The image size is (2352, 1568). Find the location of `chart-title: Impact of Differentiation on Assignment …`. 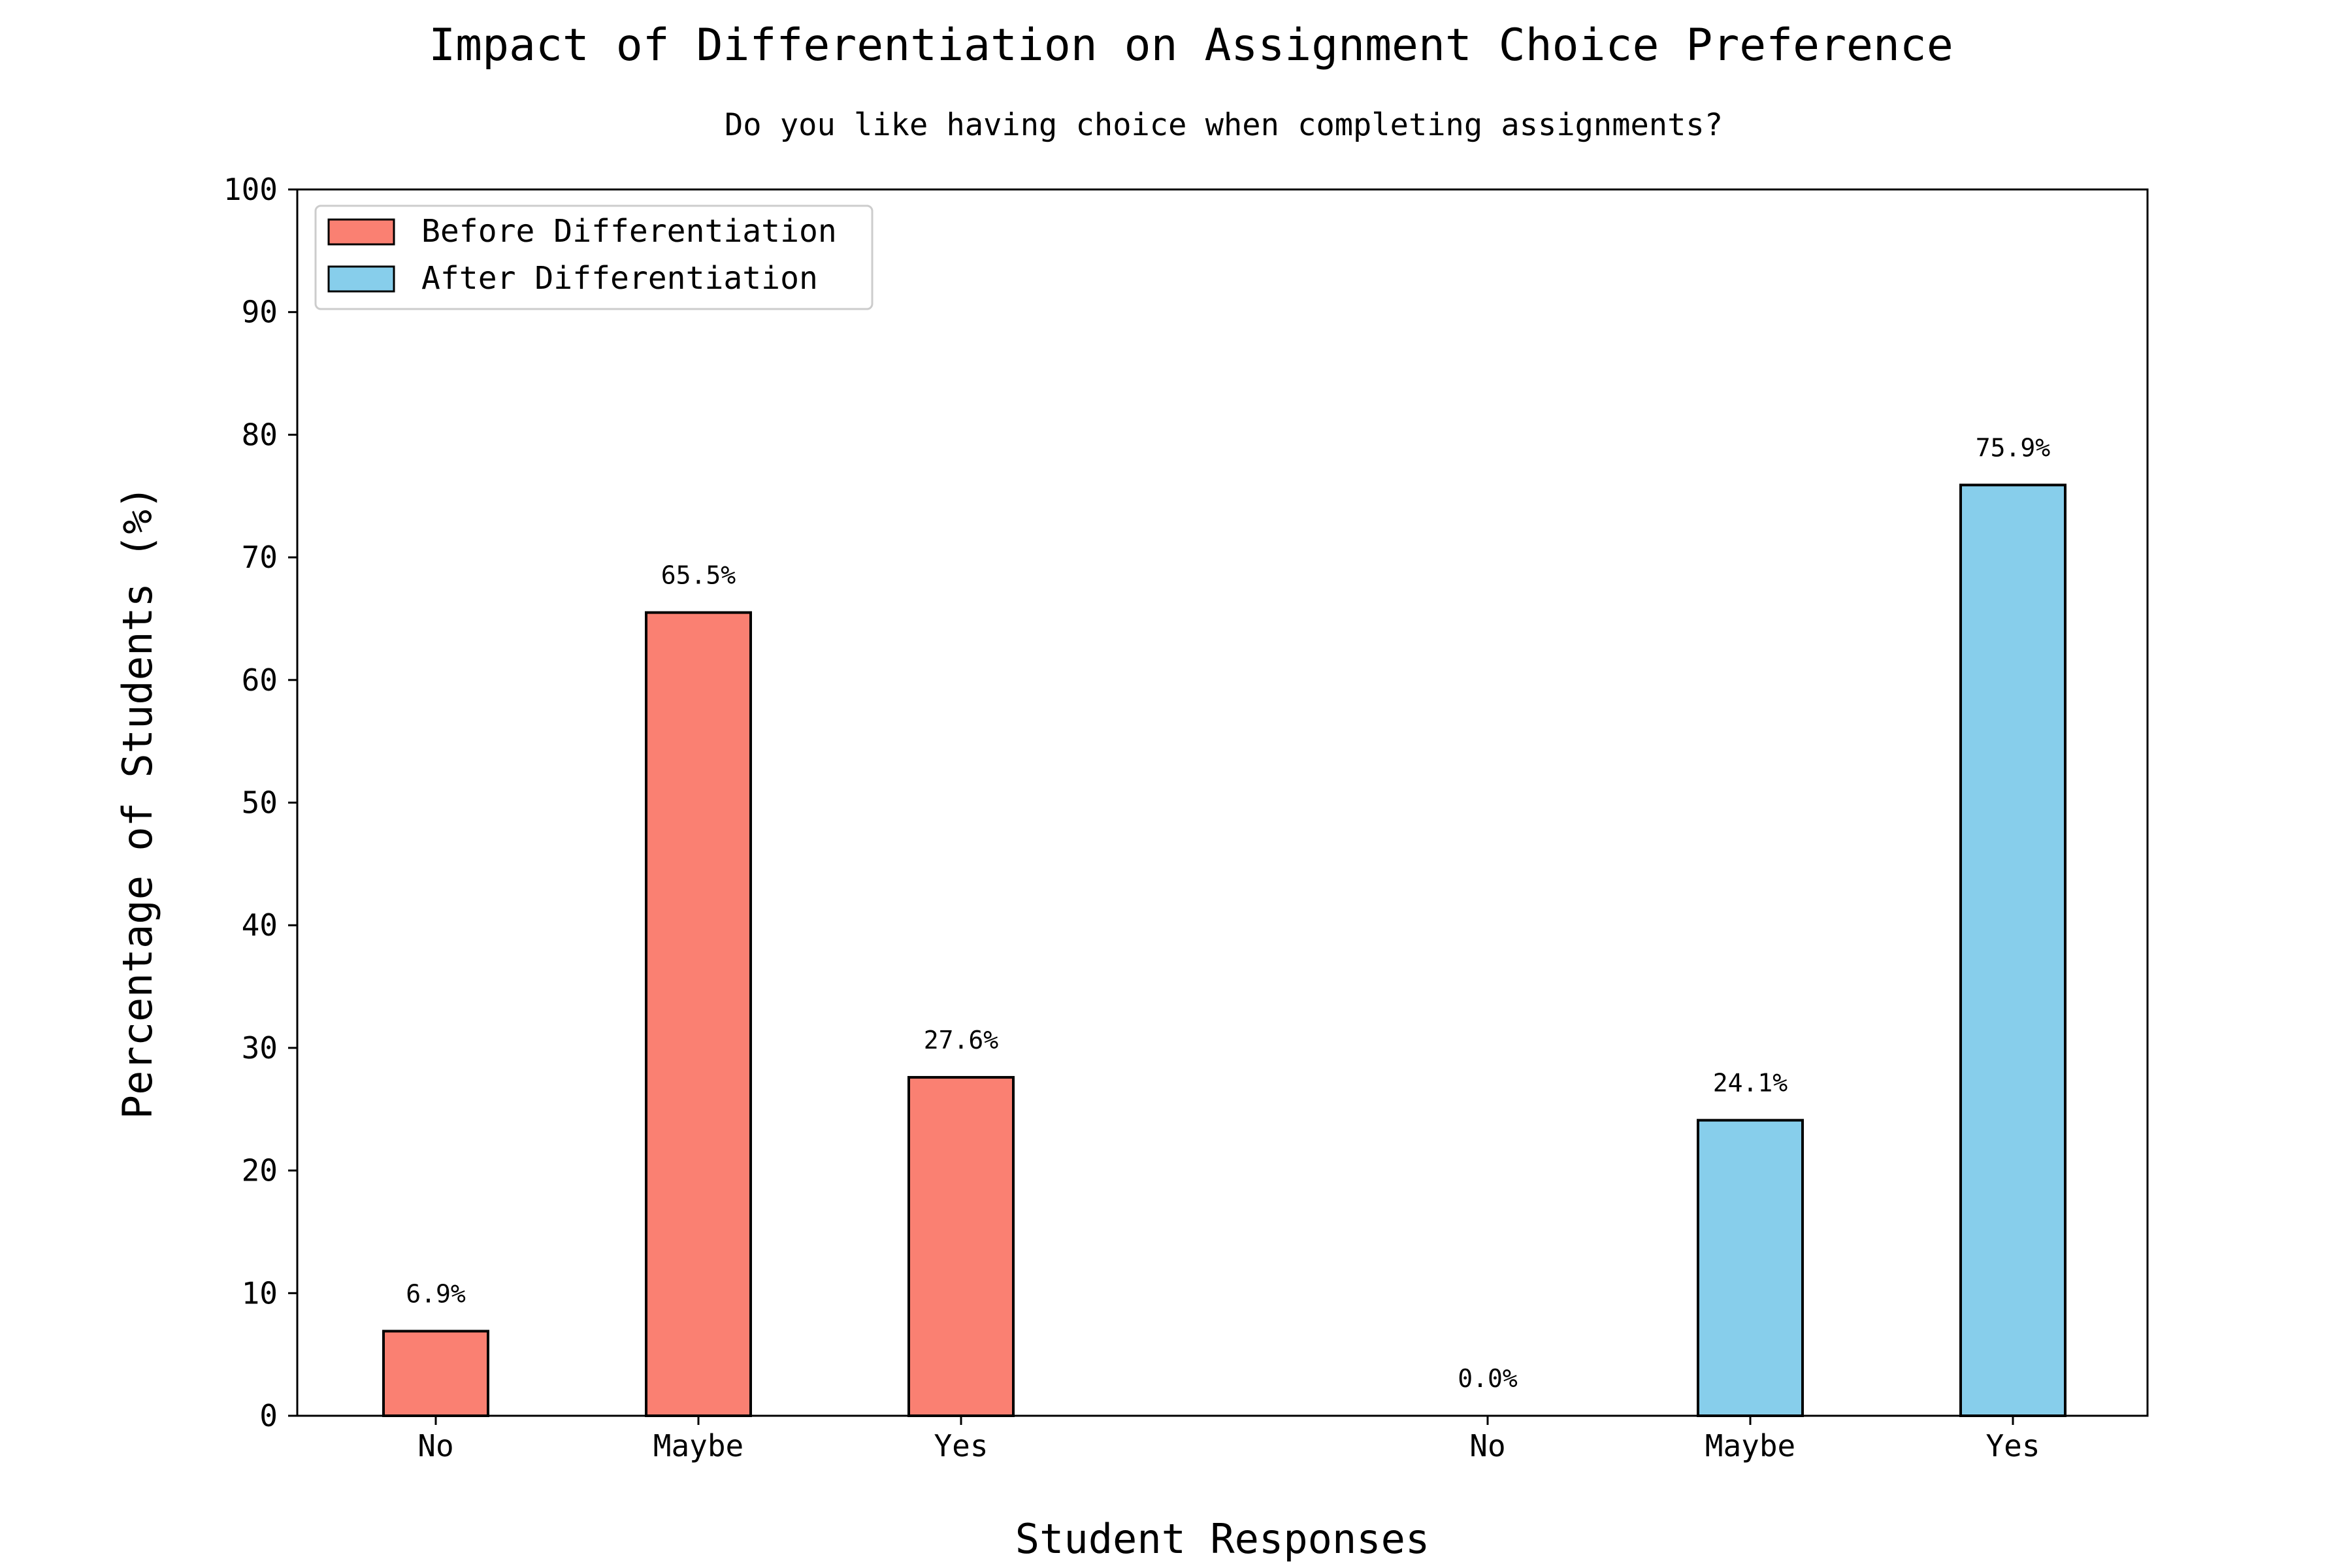

chart-title: Impact of Differentiation on Assignment … is located at coordinates (1191, 45).